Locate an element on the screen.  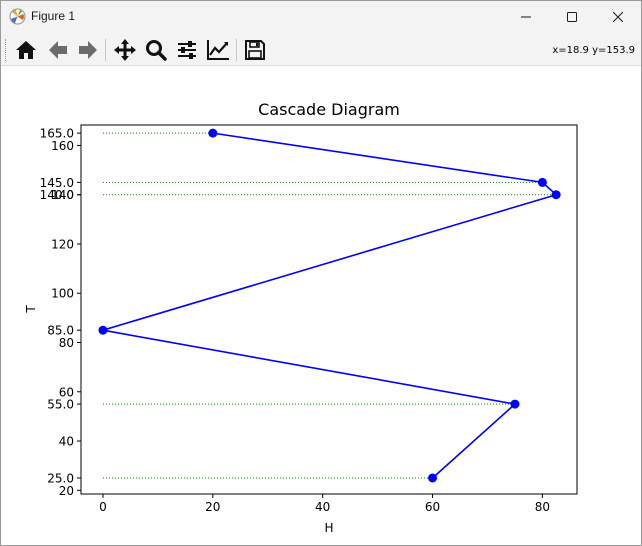
y-extra-tick-label: 140.0 is located at coordinates (57, 195).